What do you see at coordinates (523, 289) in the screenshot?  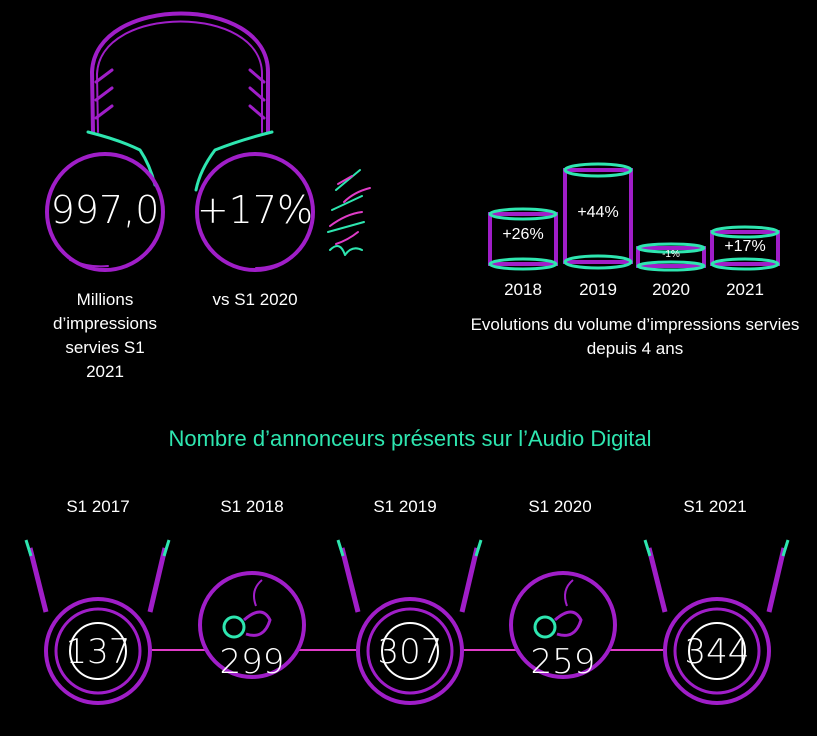 I see `bar-year-2018: 2018` at bounding box center [523, 289].